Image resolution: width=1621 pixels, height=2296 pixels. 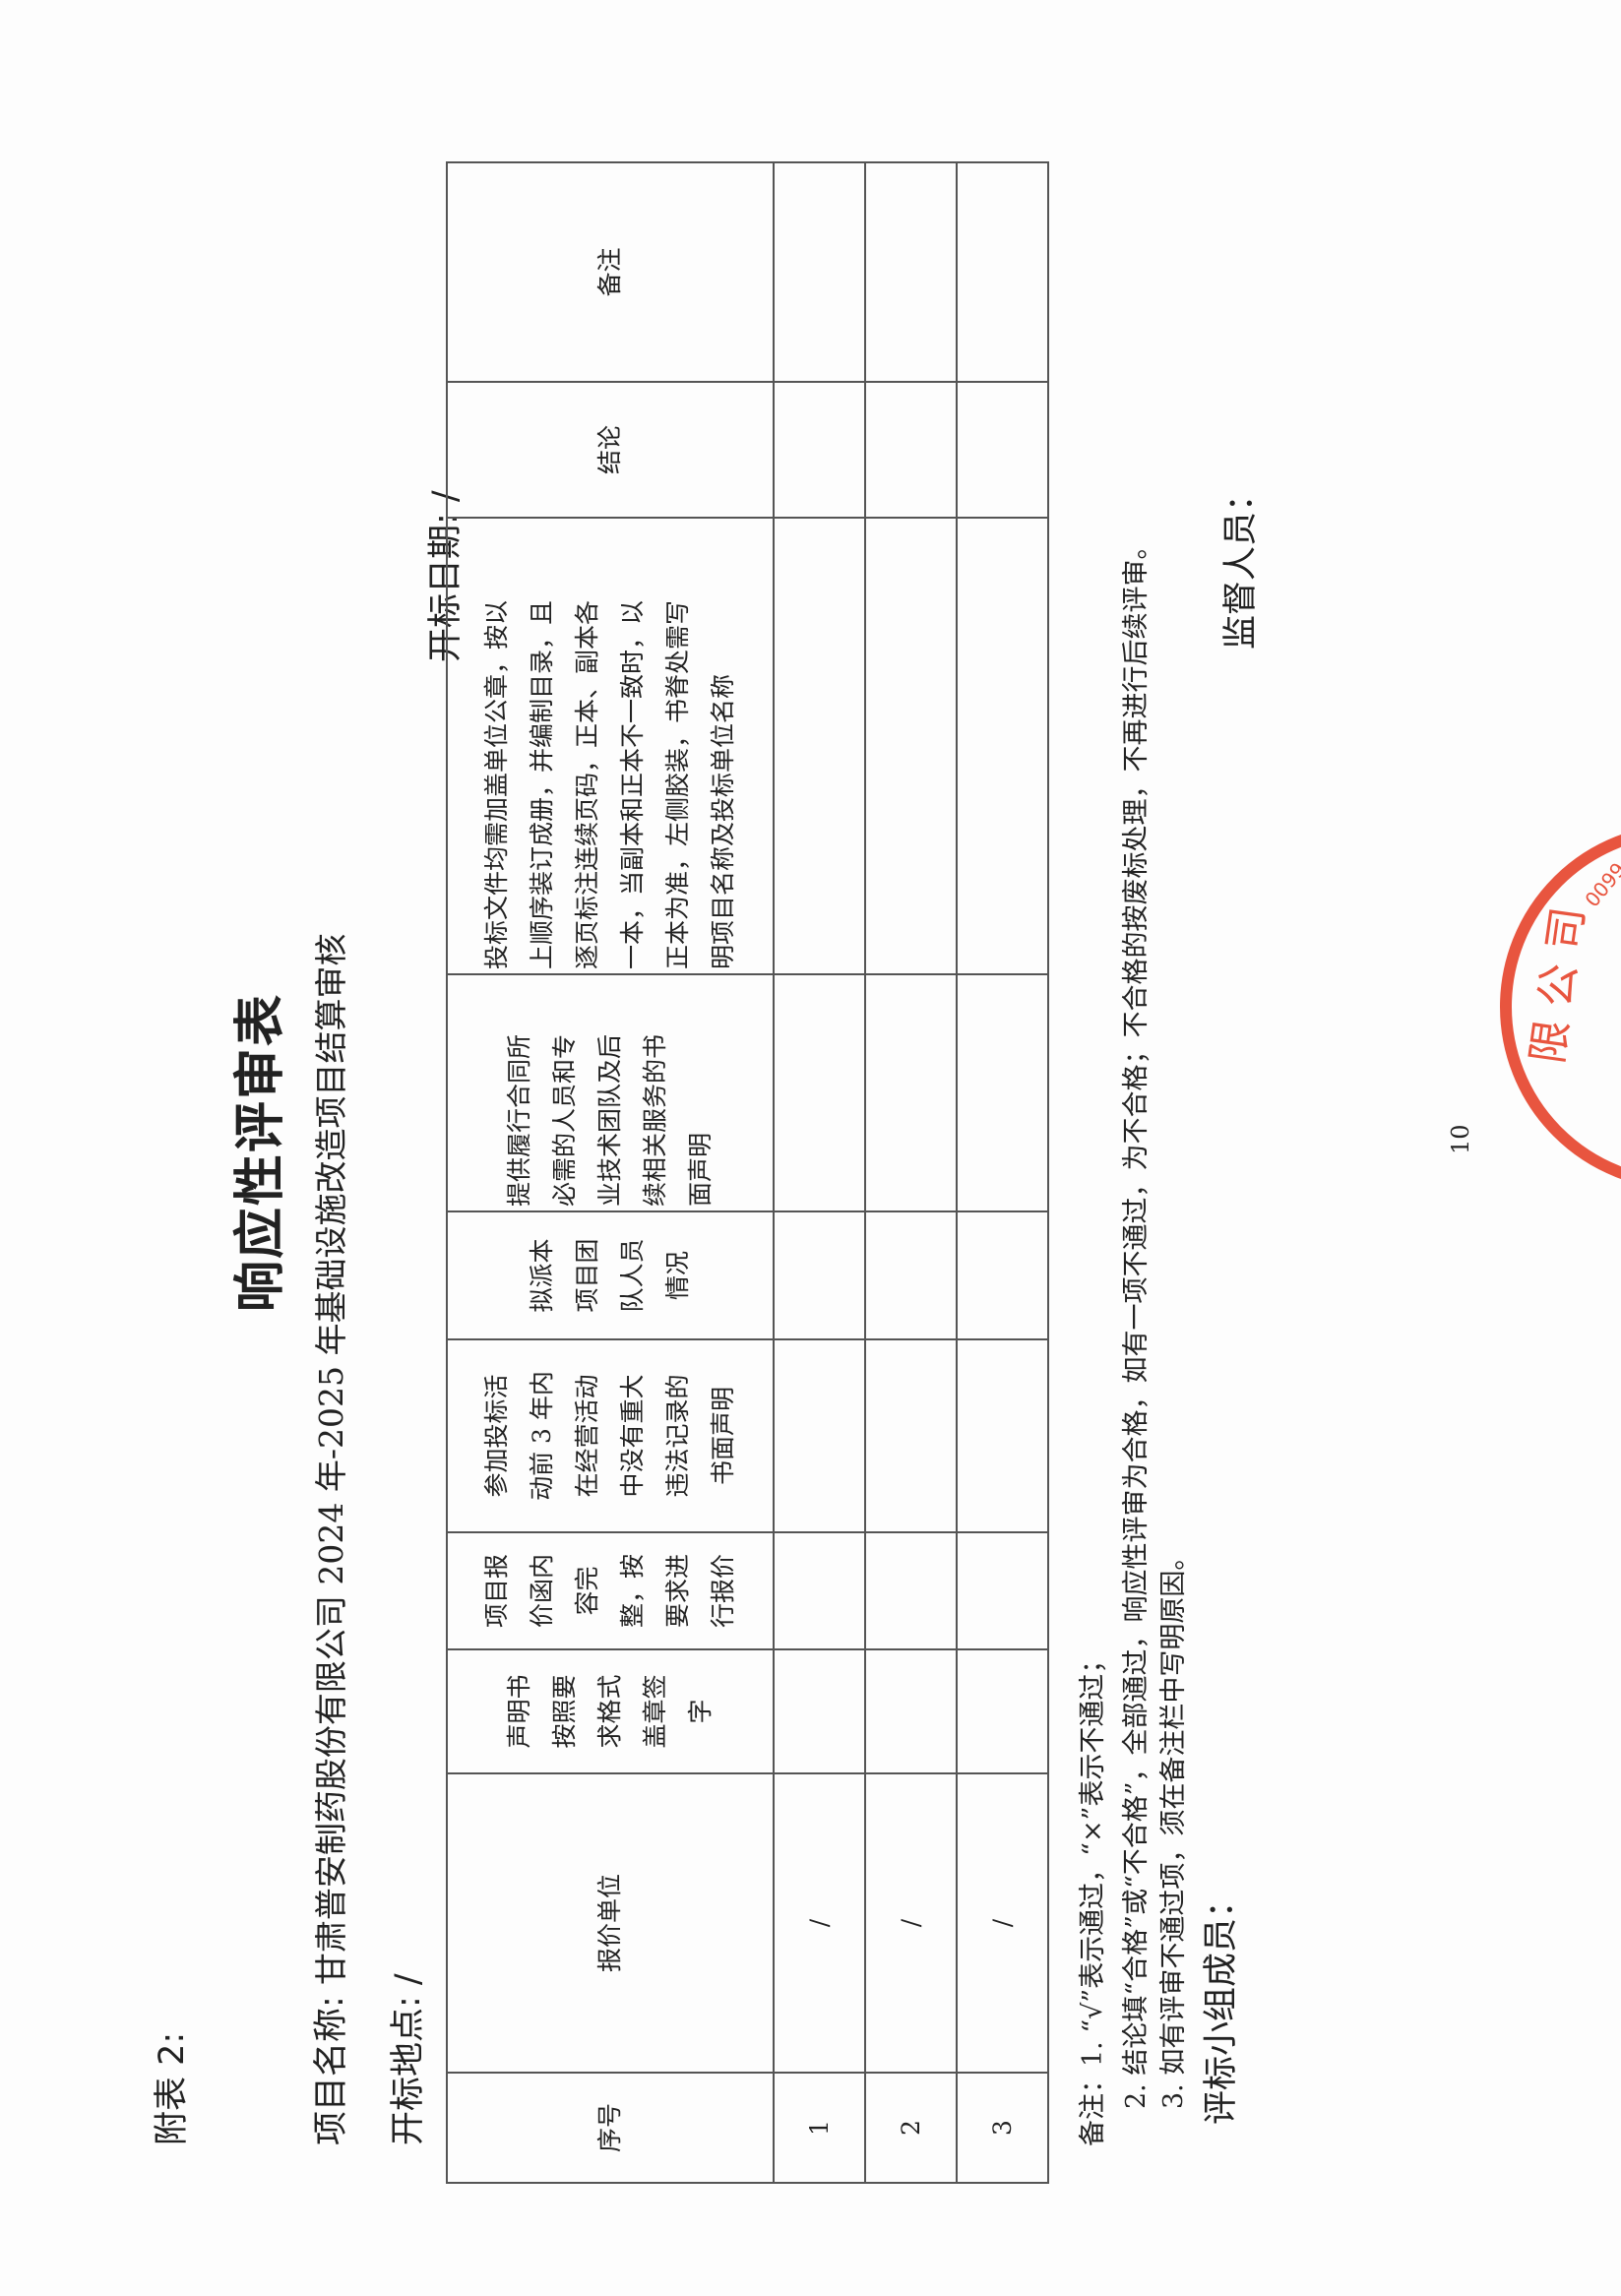 What do you see at coordinates (632, 784) in the screenshot?
I see `header-text-line: 一本，当副本和正本不一致时，以` at bounding box center [632, 784].